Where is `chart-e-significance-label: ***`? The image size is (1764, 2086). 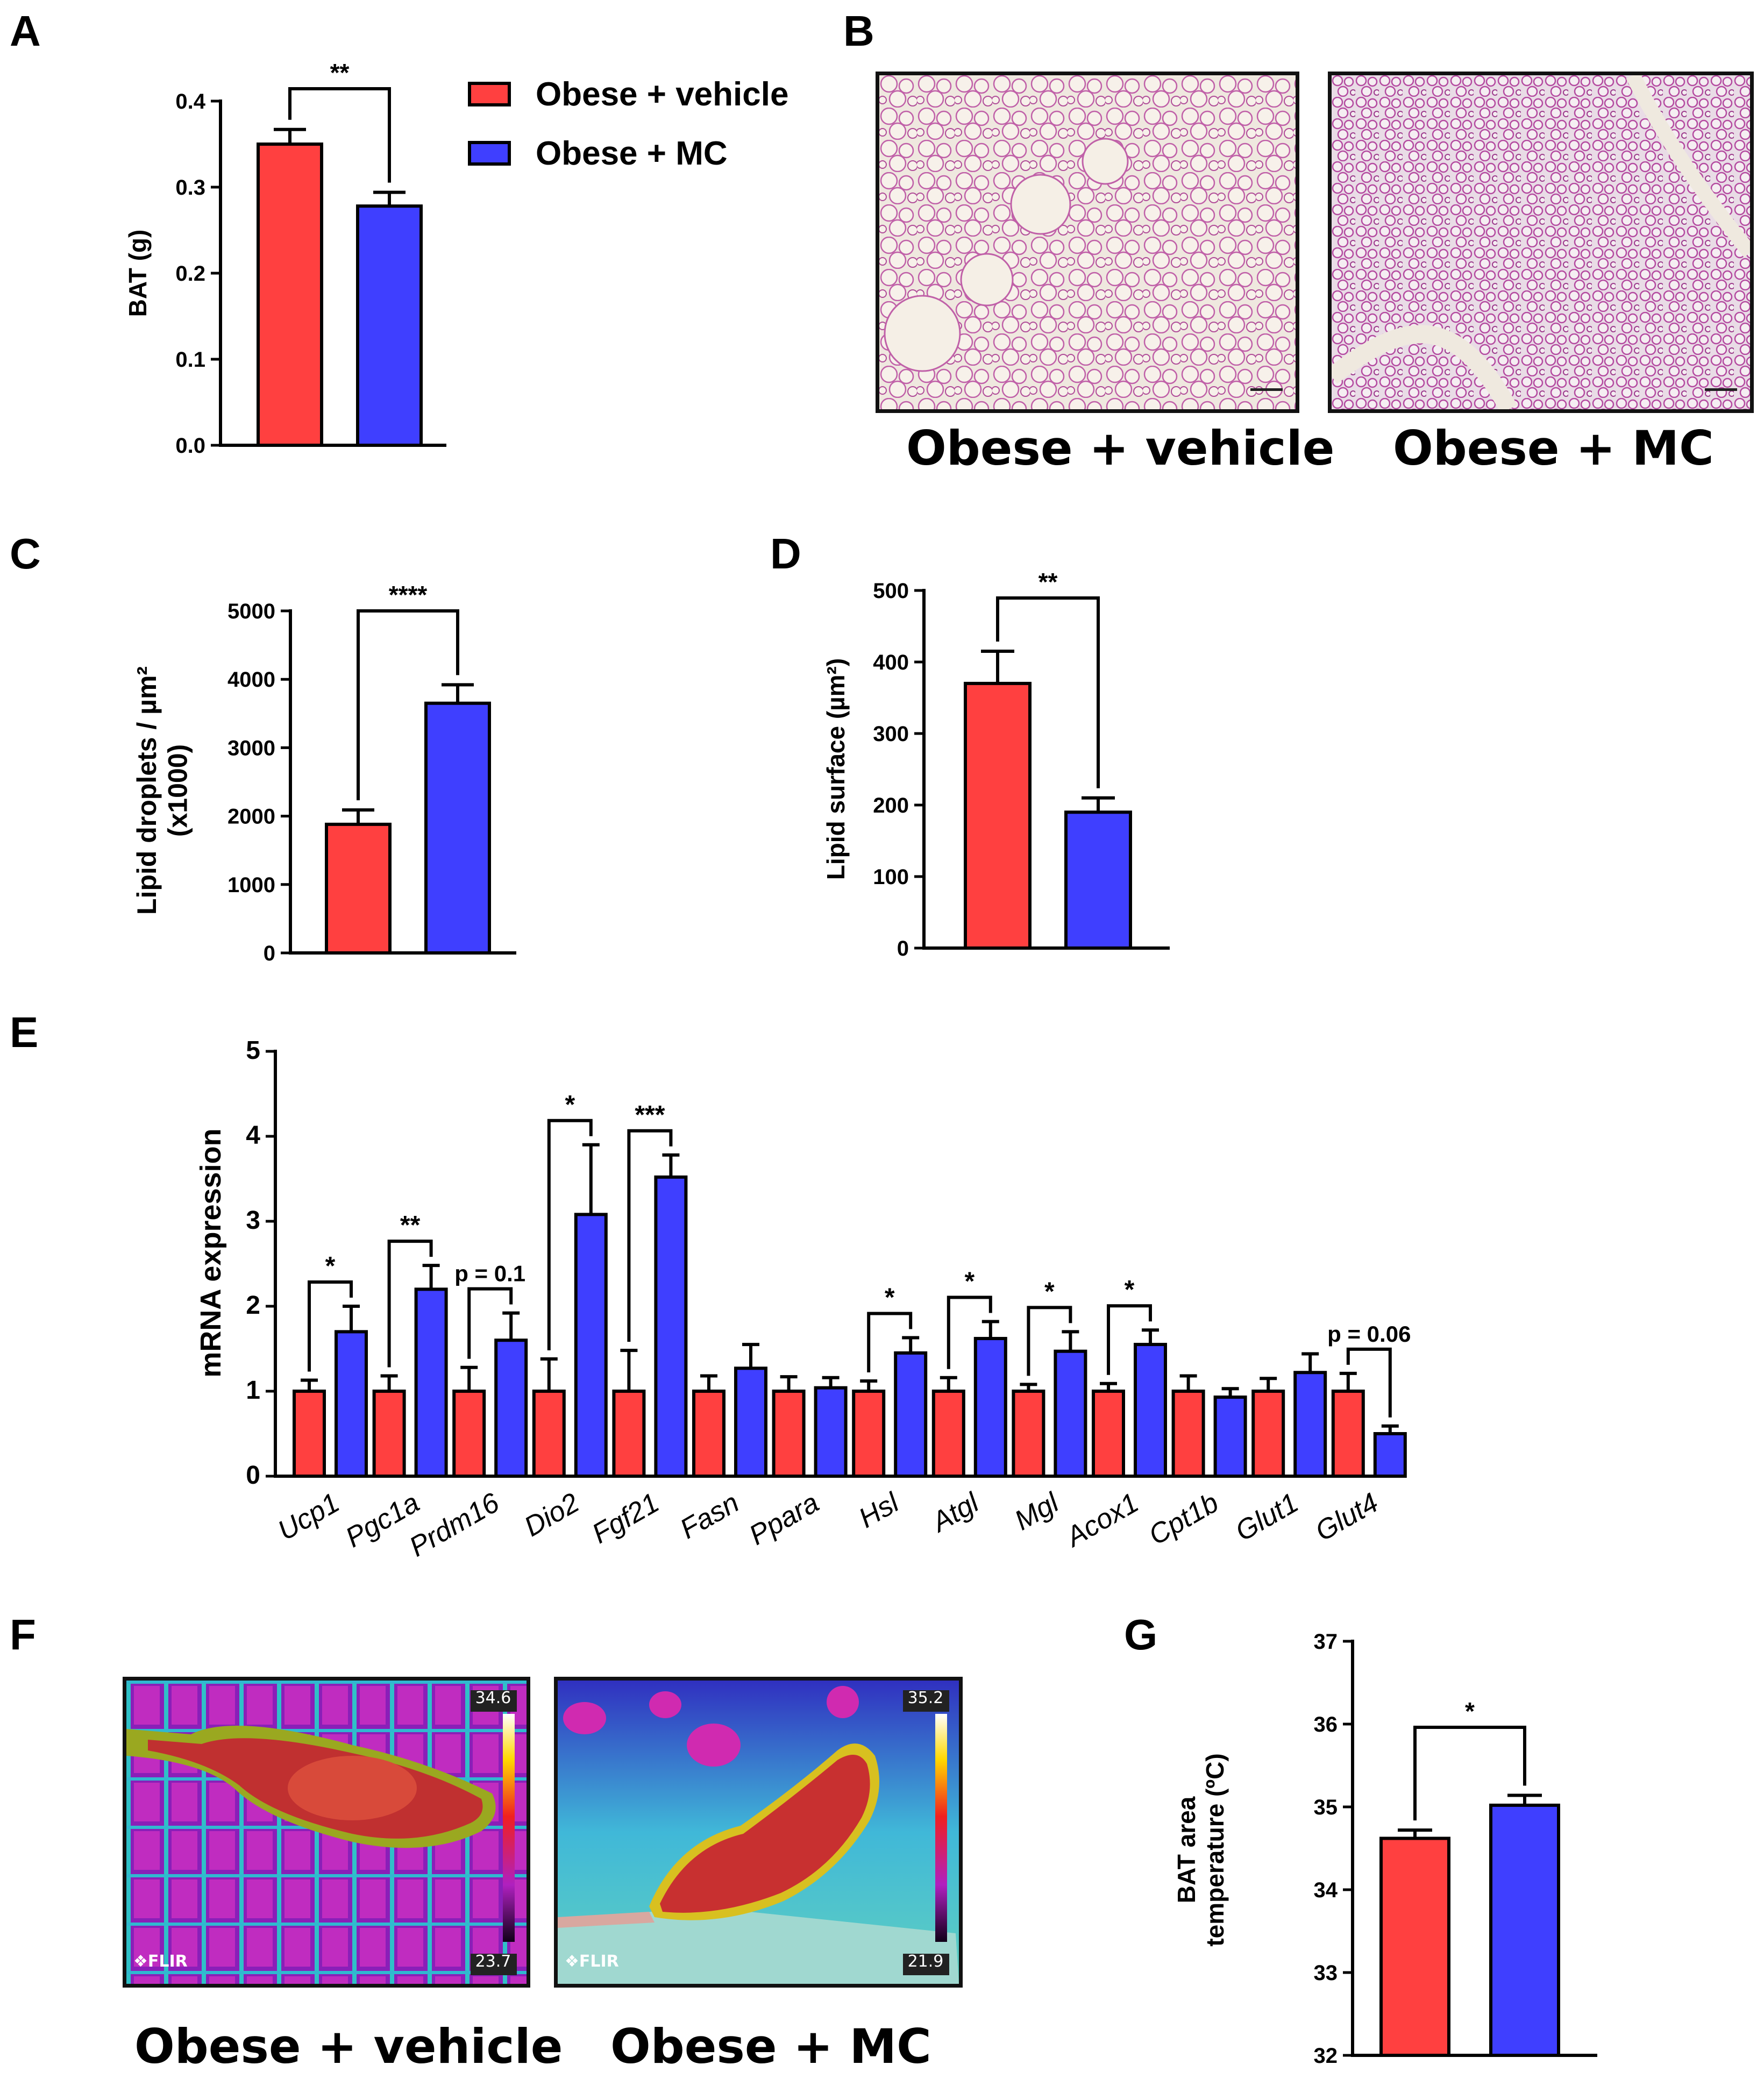
chart-e-significance-label: *** is located at coordinates (650, 1115).